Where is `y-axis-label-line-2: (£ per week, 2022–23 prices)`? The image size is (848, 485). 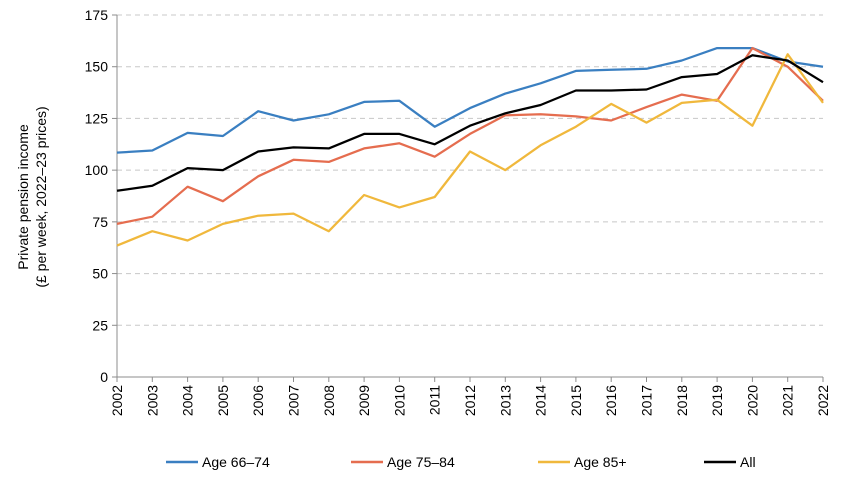
y-axis-label-line-2: (£ per week, 2022–23 prices) is located at coordinates (41, 196).